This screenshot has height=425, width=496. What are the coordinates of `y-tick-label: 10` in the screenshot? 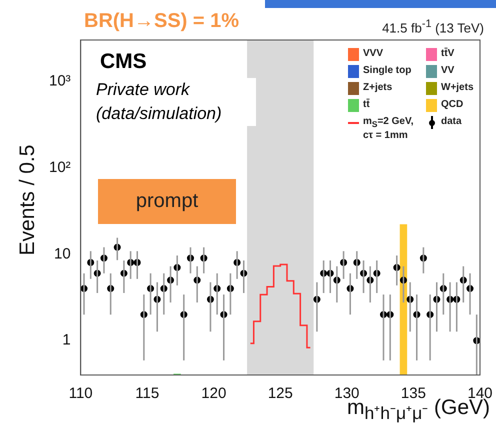 It's located at (62, 253).